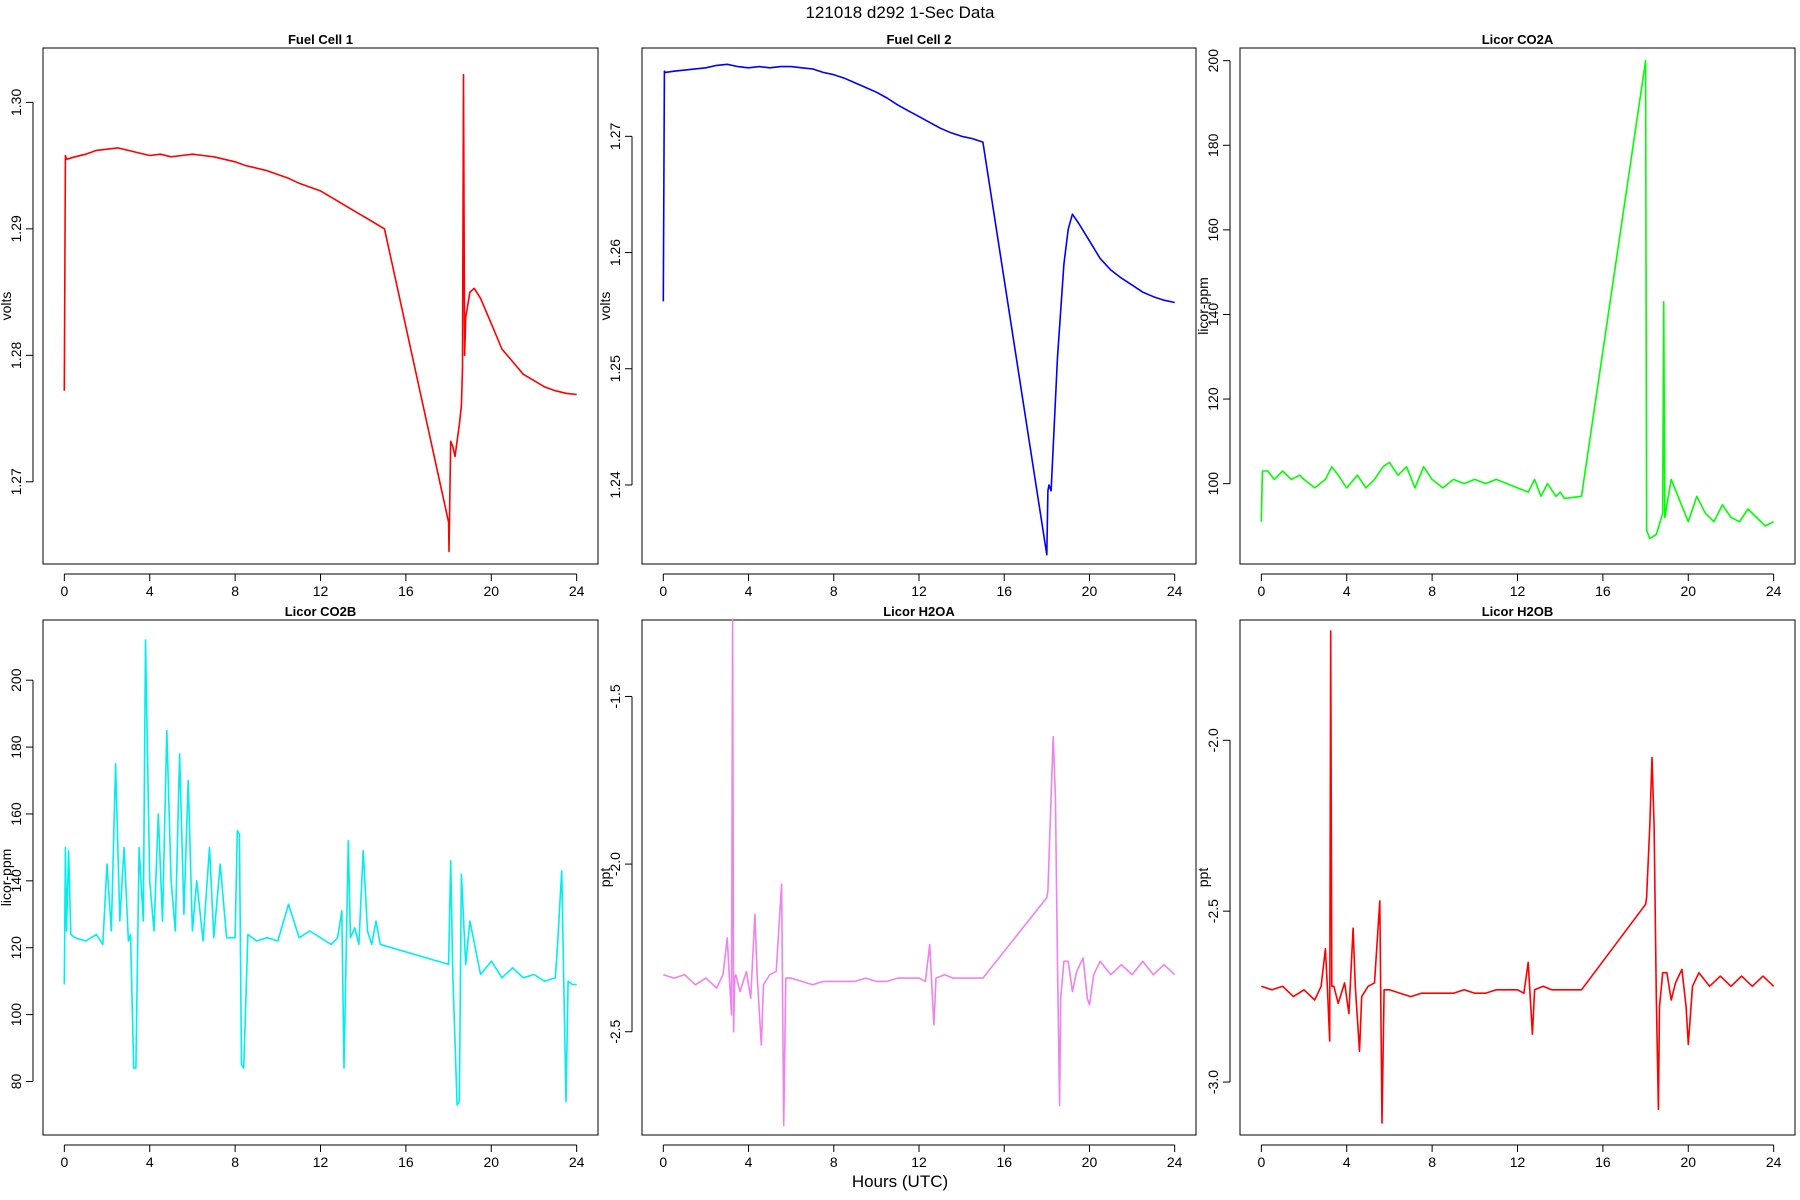 The height and width of the screenshot is (1200, 1800). Describe the element at coordinates (919, 591) in the screenshot. I see `fuel-cell-2-x-tick-label: 12` at that location.